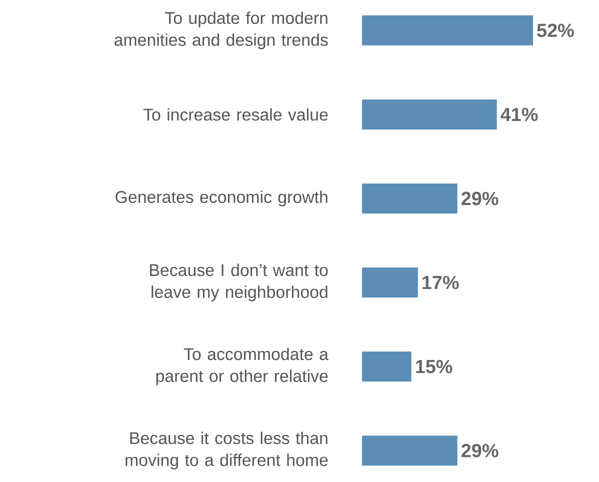 This screenshot has height=482, width=599. What do you see at coordinates (235, 114) in the screenshot?
I see `y-tick-label: To increase resale value` at bounding box center [235, 114].